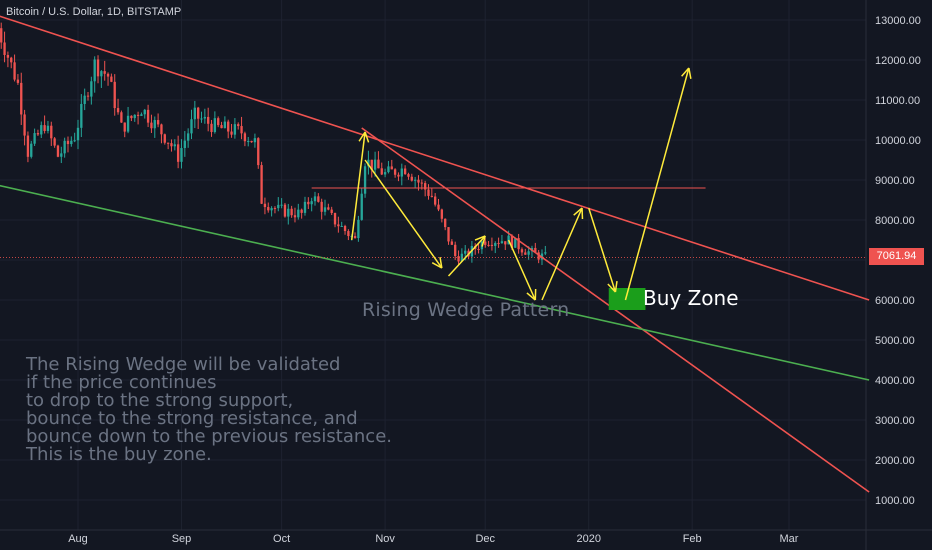  I want to click on time-tick-label: Sep, so click(182, 539).